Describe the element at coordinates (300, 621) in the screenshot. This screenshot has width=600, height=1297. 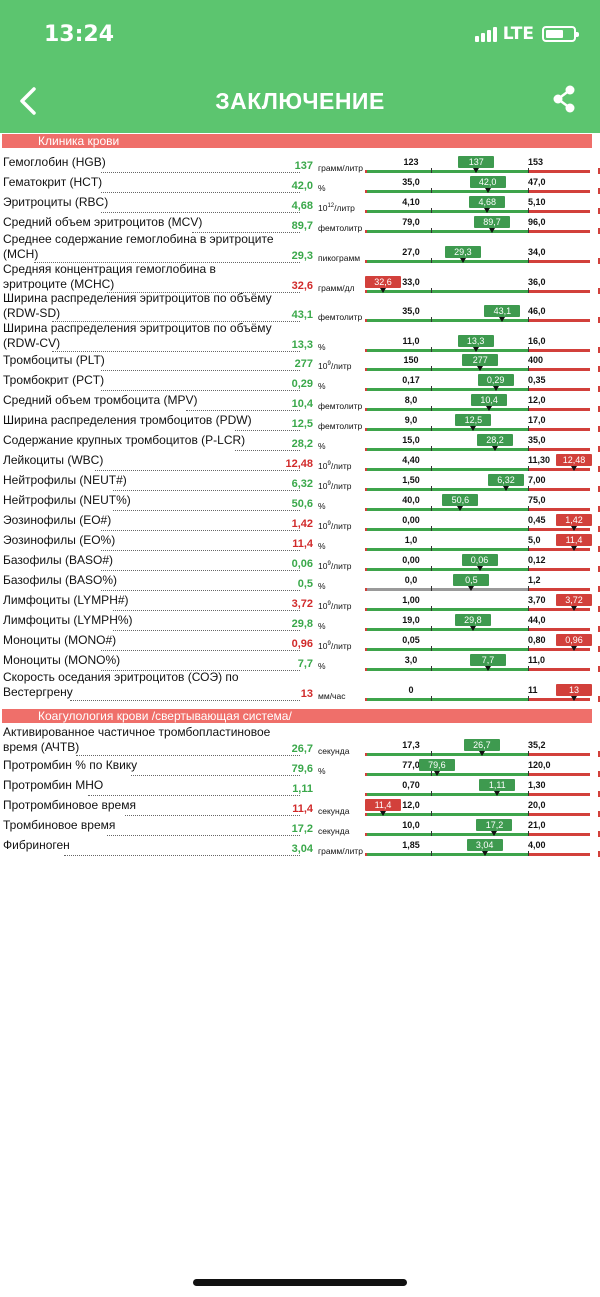
I see `result-row: Лимфоциты (LYMPH%) 29,8% 19,0 44,0 29,8` at that location.